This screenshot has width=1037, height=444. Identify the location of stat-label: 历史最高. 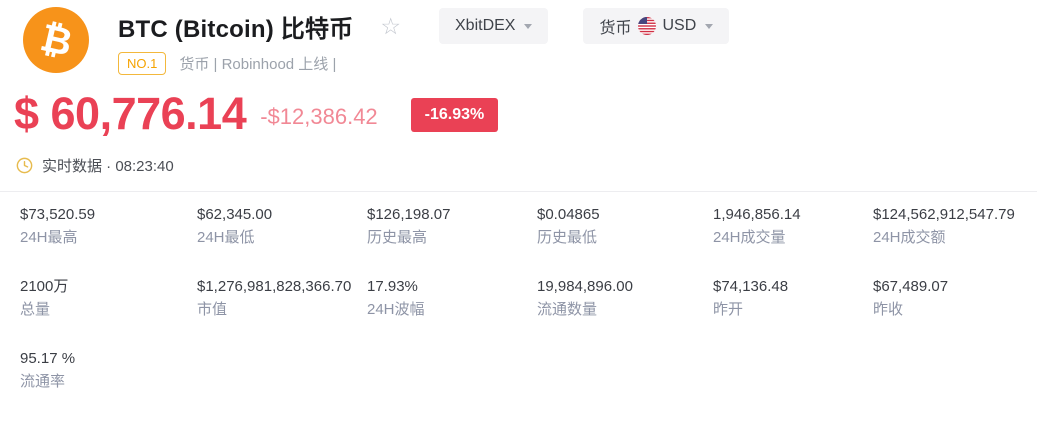
(397, 237).